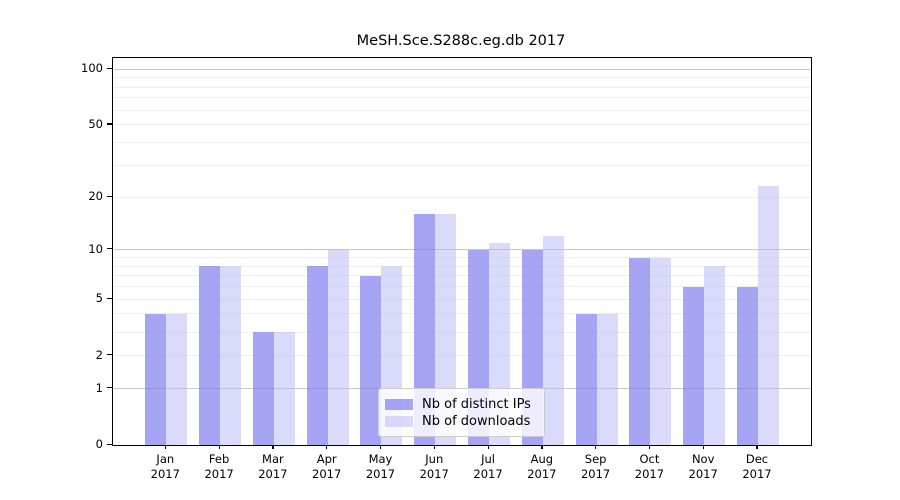  What do you see at coordinates (399, 404) in the screenshot?
I see `legend-swatch-distinct-ips` at bounding box center [399, 404].